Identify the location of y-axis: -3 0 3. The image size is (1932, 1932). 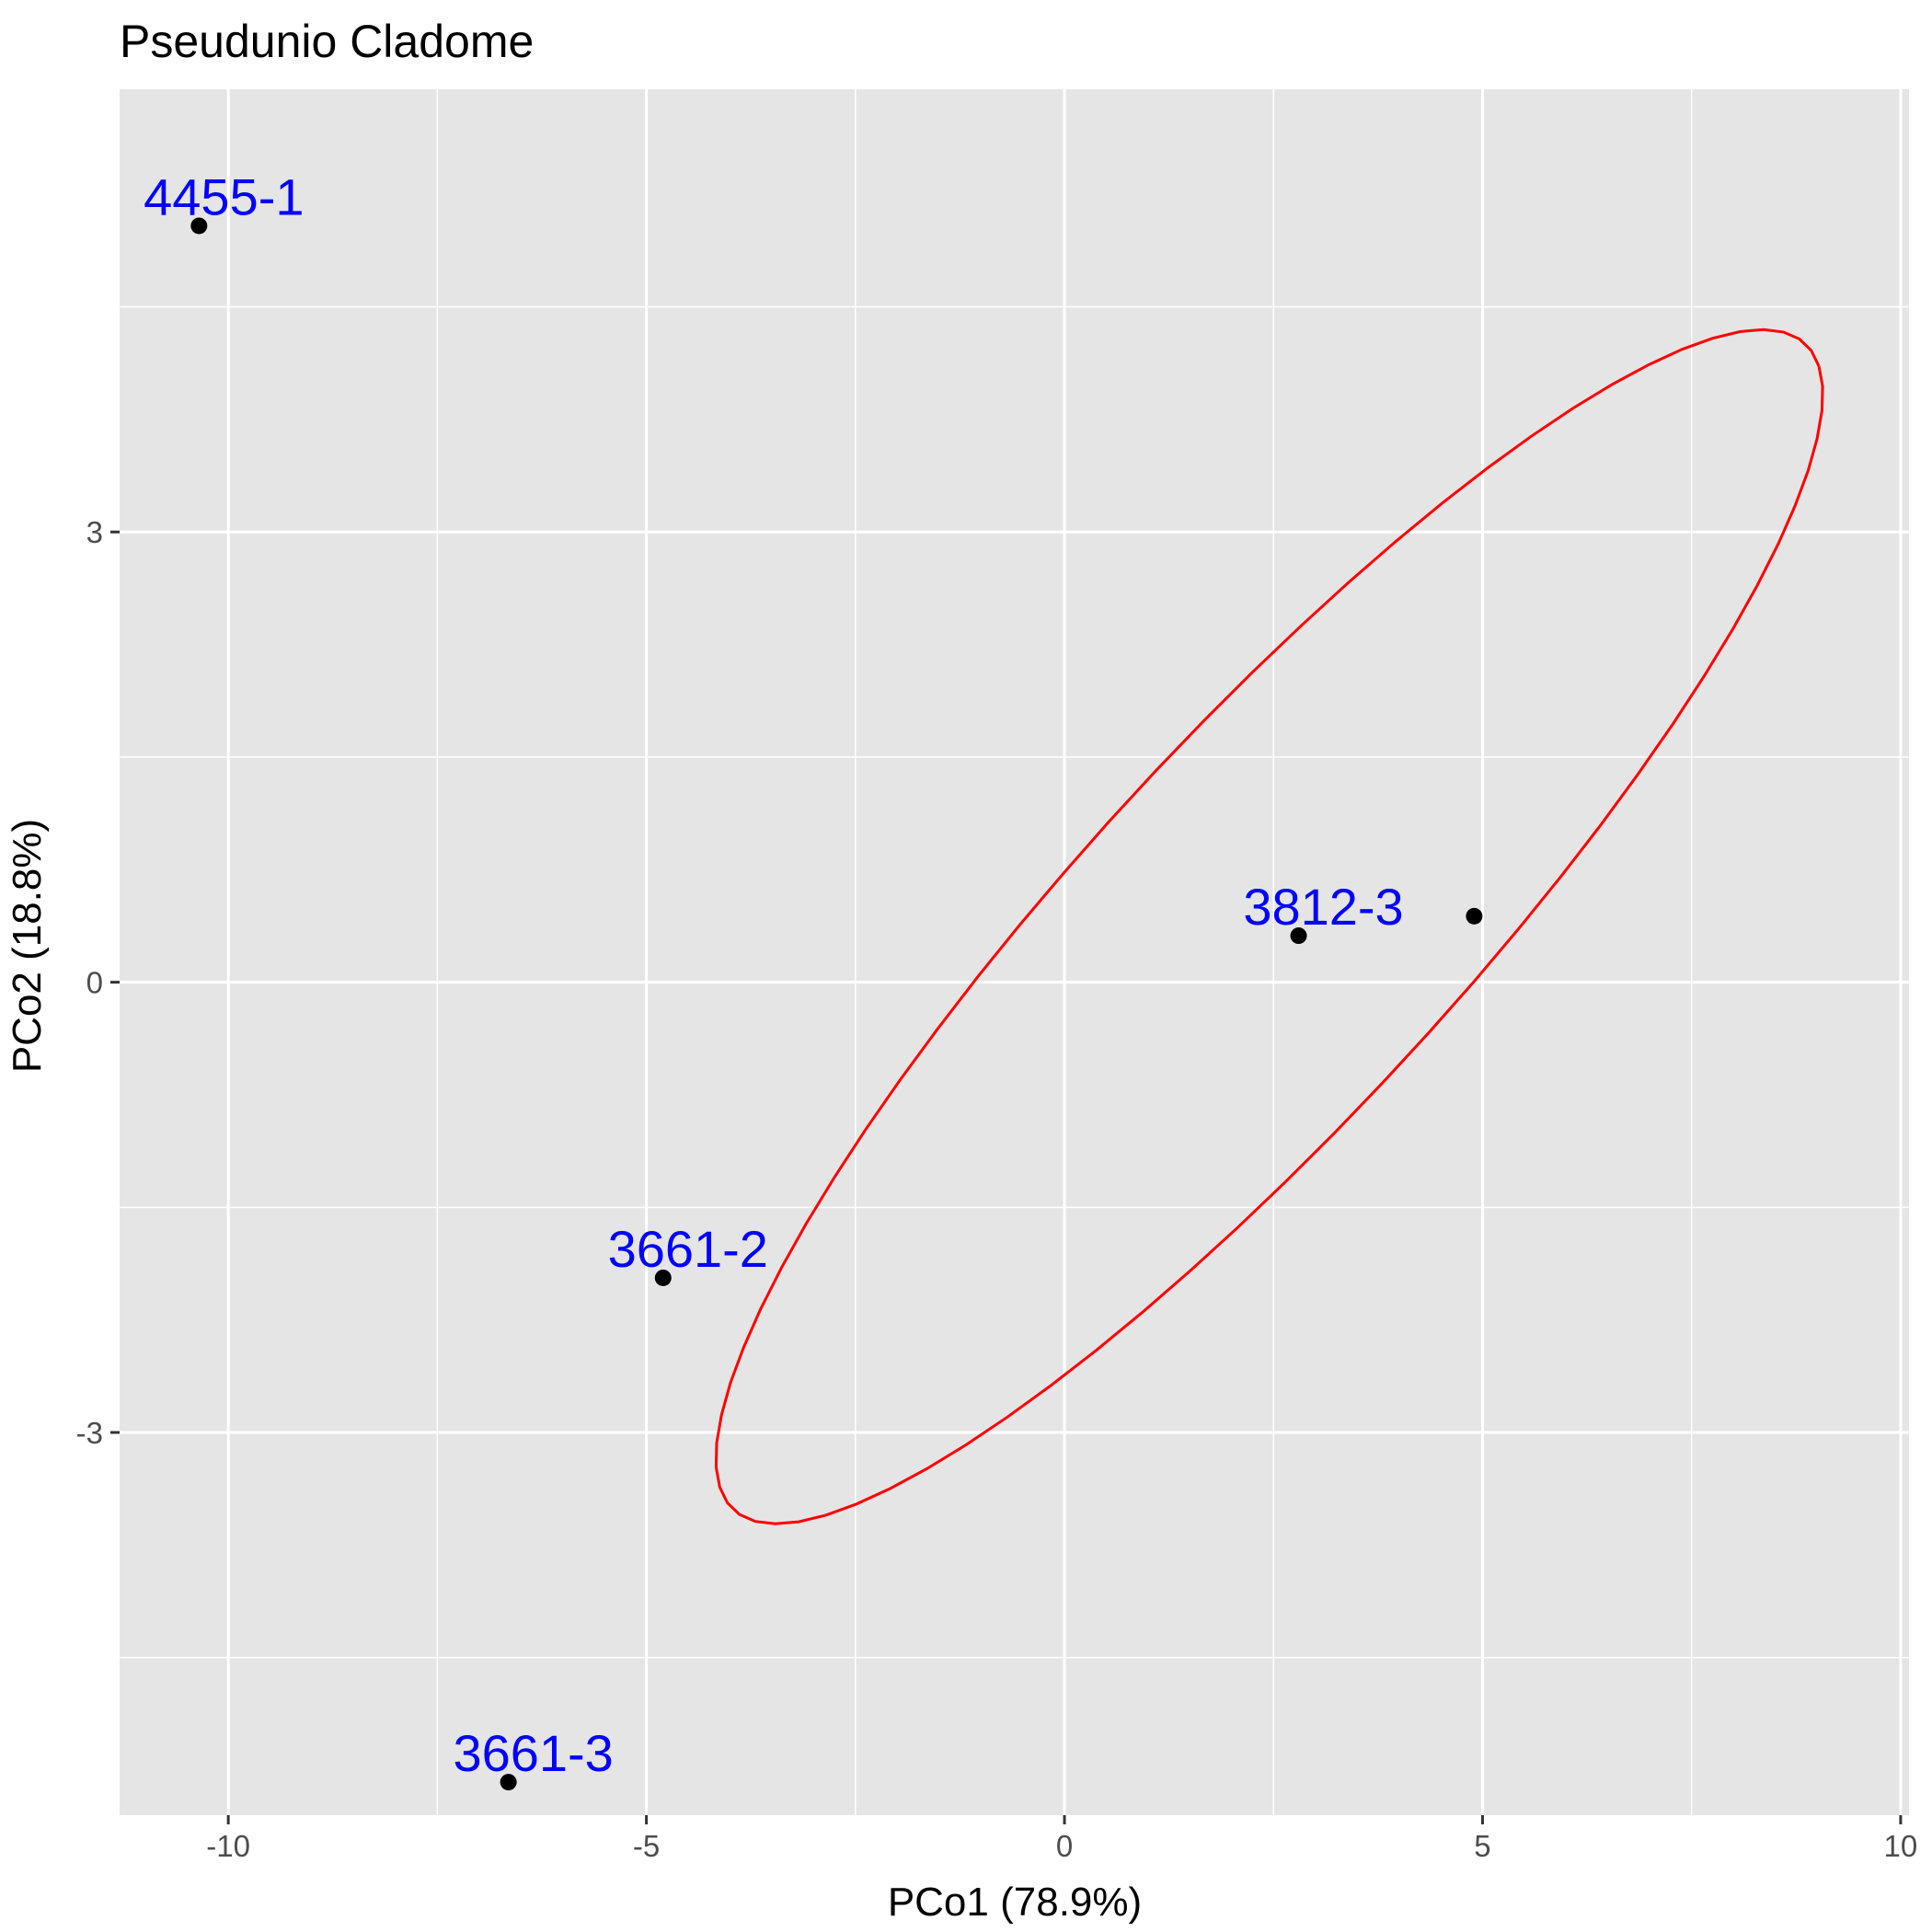
(98, 982).